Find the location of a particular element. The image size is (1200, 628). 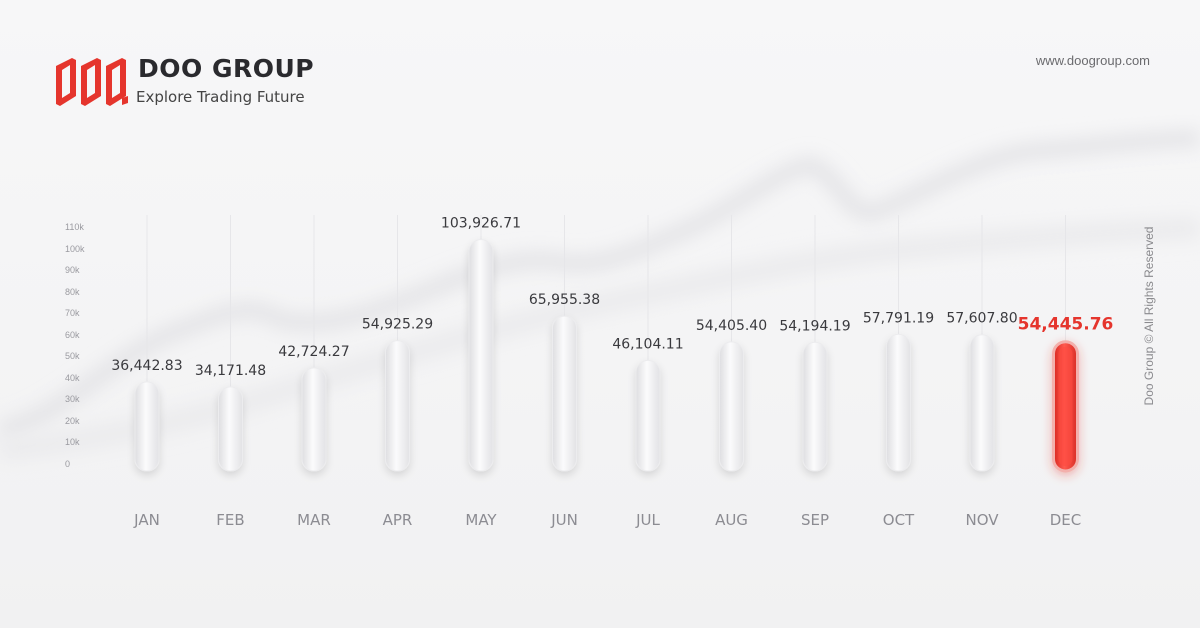

bar-mar is located at coordinates (314, 419).